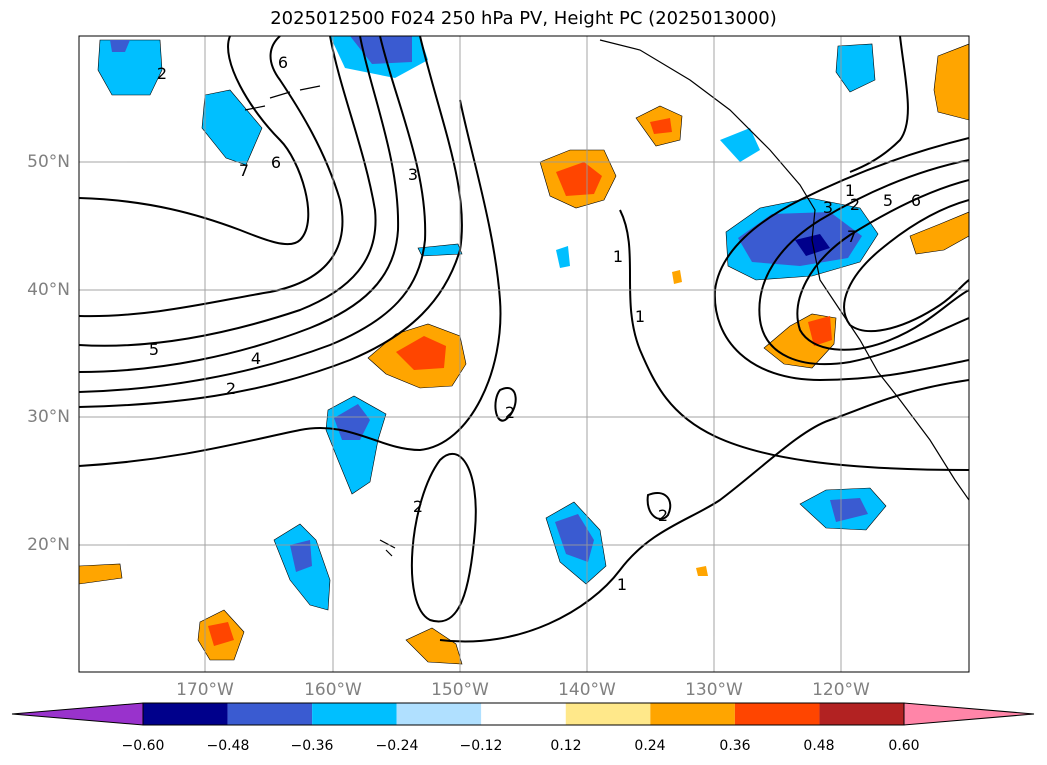  Describe the element at coordinates (587, 690) in the screenshot. I see `lon-label-140w: 140°W` at that location.